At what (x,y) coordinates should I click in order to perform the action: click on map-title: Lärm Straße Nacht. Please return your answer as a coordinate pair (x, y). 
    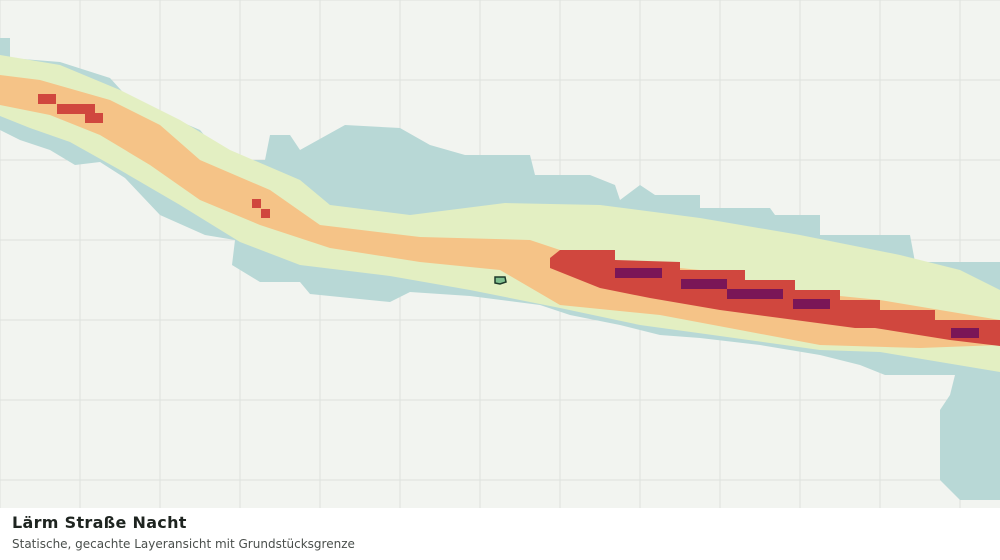
    Looking at the image, I should click on (99, 522).